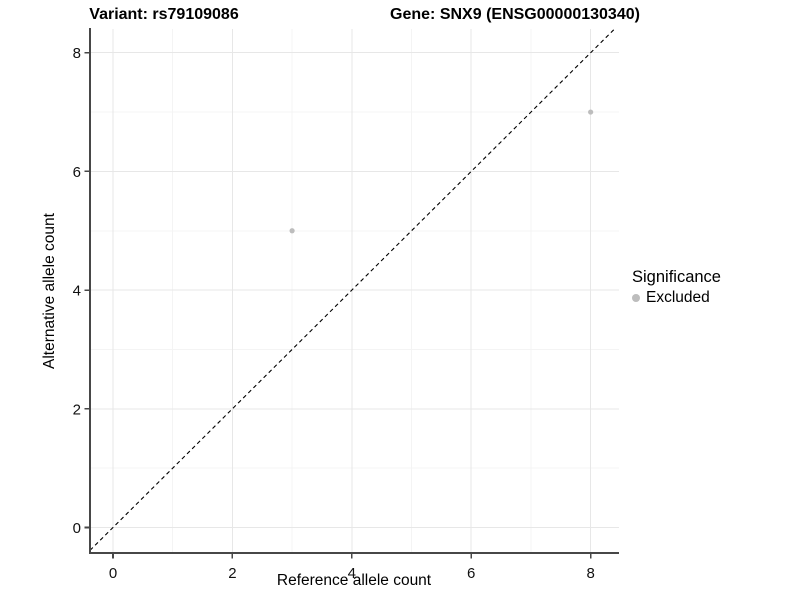  What do you see at coordinates (164, 14) in the screenshot?
I see `plot-title-variant: Variant: rs79109086` at bounding box center [164, 14].